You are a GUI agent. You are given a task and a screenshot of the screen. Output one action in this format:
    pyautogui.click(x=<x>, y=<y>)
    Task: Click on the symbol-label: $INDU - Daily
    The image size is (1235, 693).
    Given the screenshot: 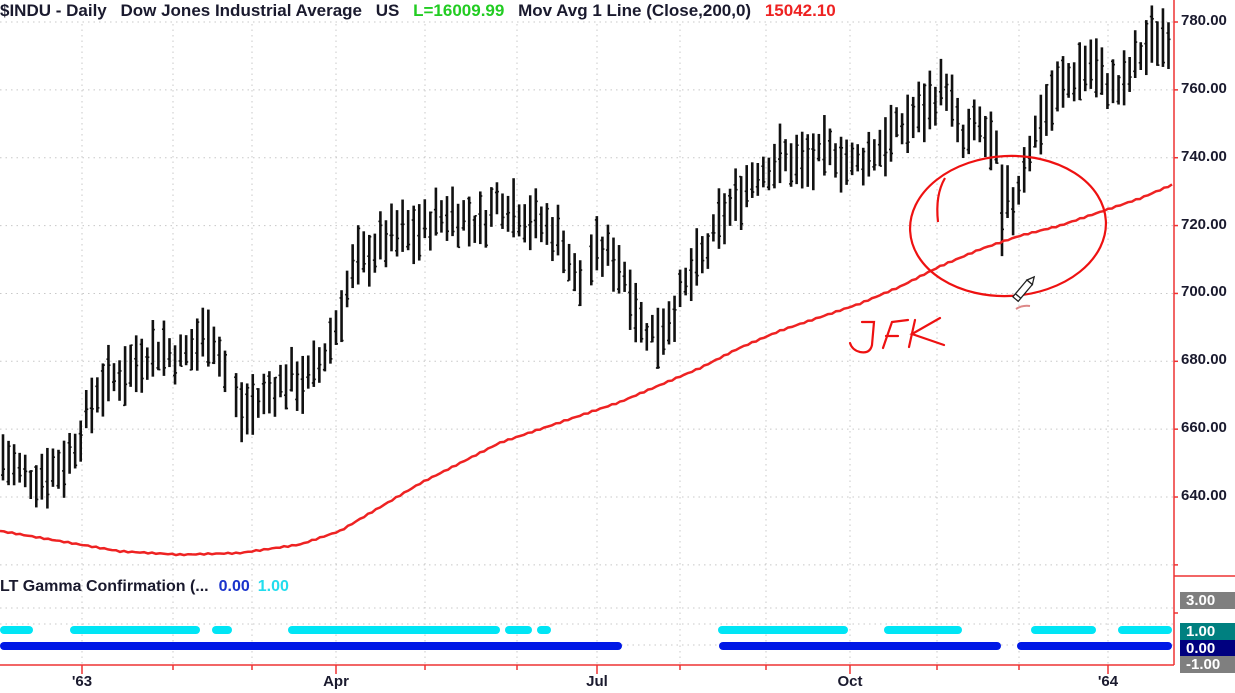 What is the action you would take?
    pyautogui.click(x=53, y=10)
    